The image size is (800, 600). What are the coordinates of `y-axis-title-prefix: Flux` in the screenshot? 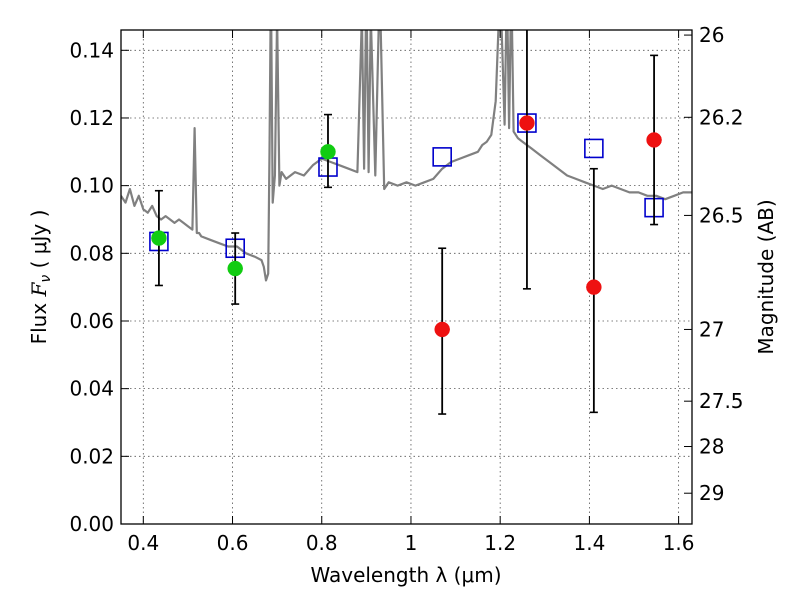 It's located at (39, 320).